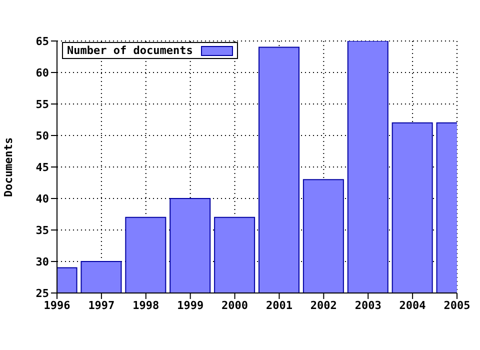 This screenshot has height=350, width=480. What do you see at coordinates (323, 305) in the screenshot?
I see `x-tick-label: 2002` at bounding box center [323, 305].